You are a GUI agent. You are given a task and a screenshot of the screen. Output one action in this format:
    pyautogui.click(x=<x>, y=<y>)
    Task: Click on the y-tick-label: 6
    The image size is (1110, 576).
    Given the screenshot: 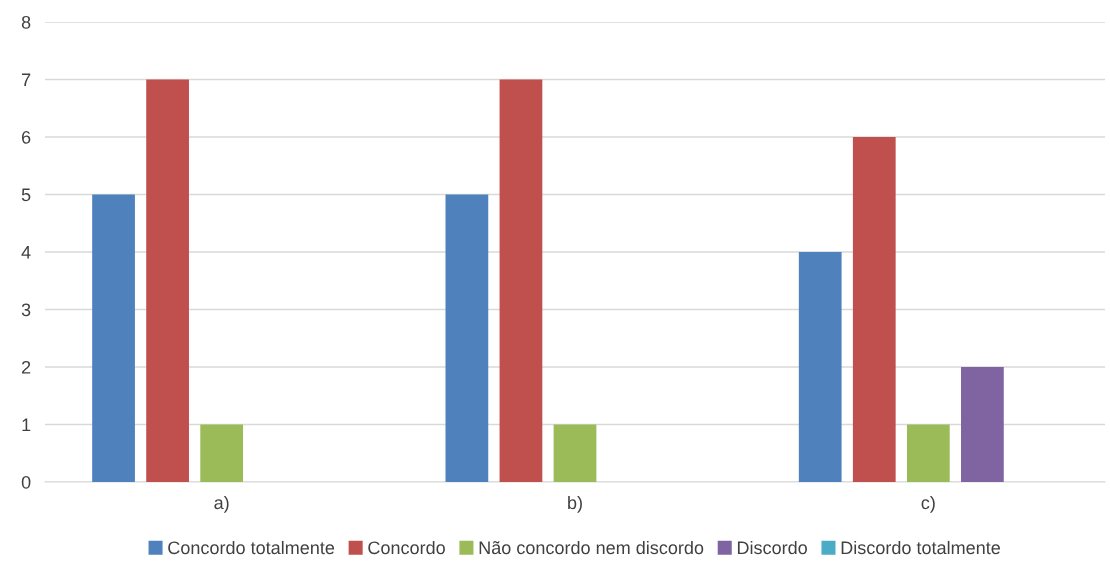 What is the action you would take?
    pyautogui.click(x=26, y=137)
    